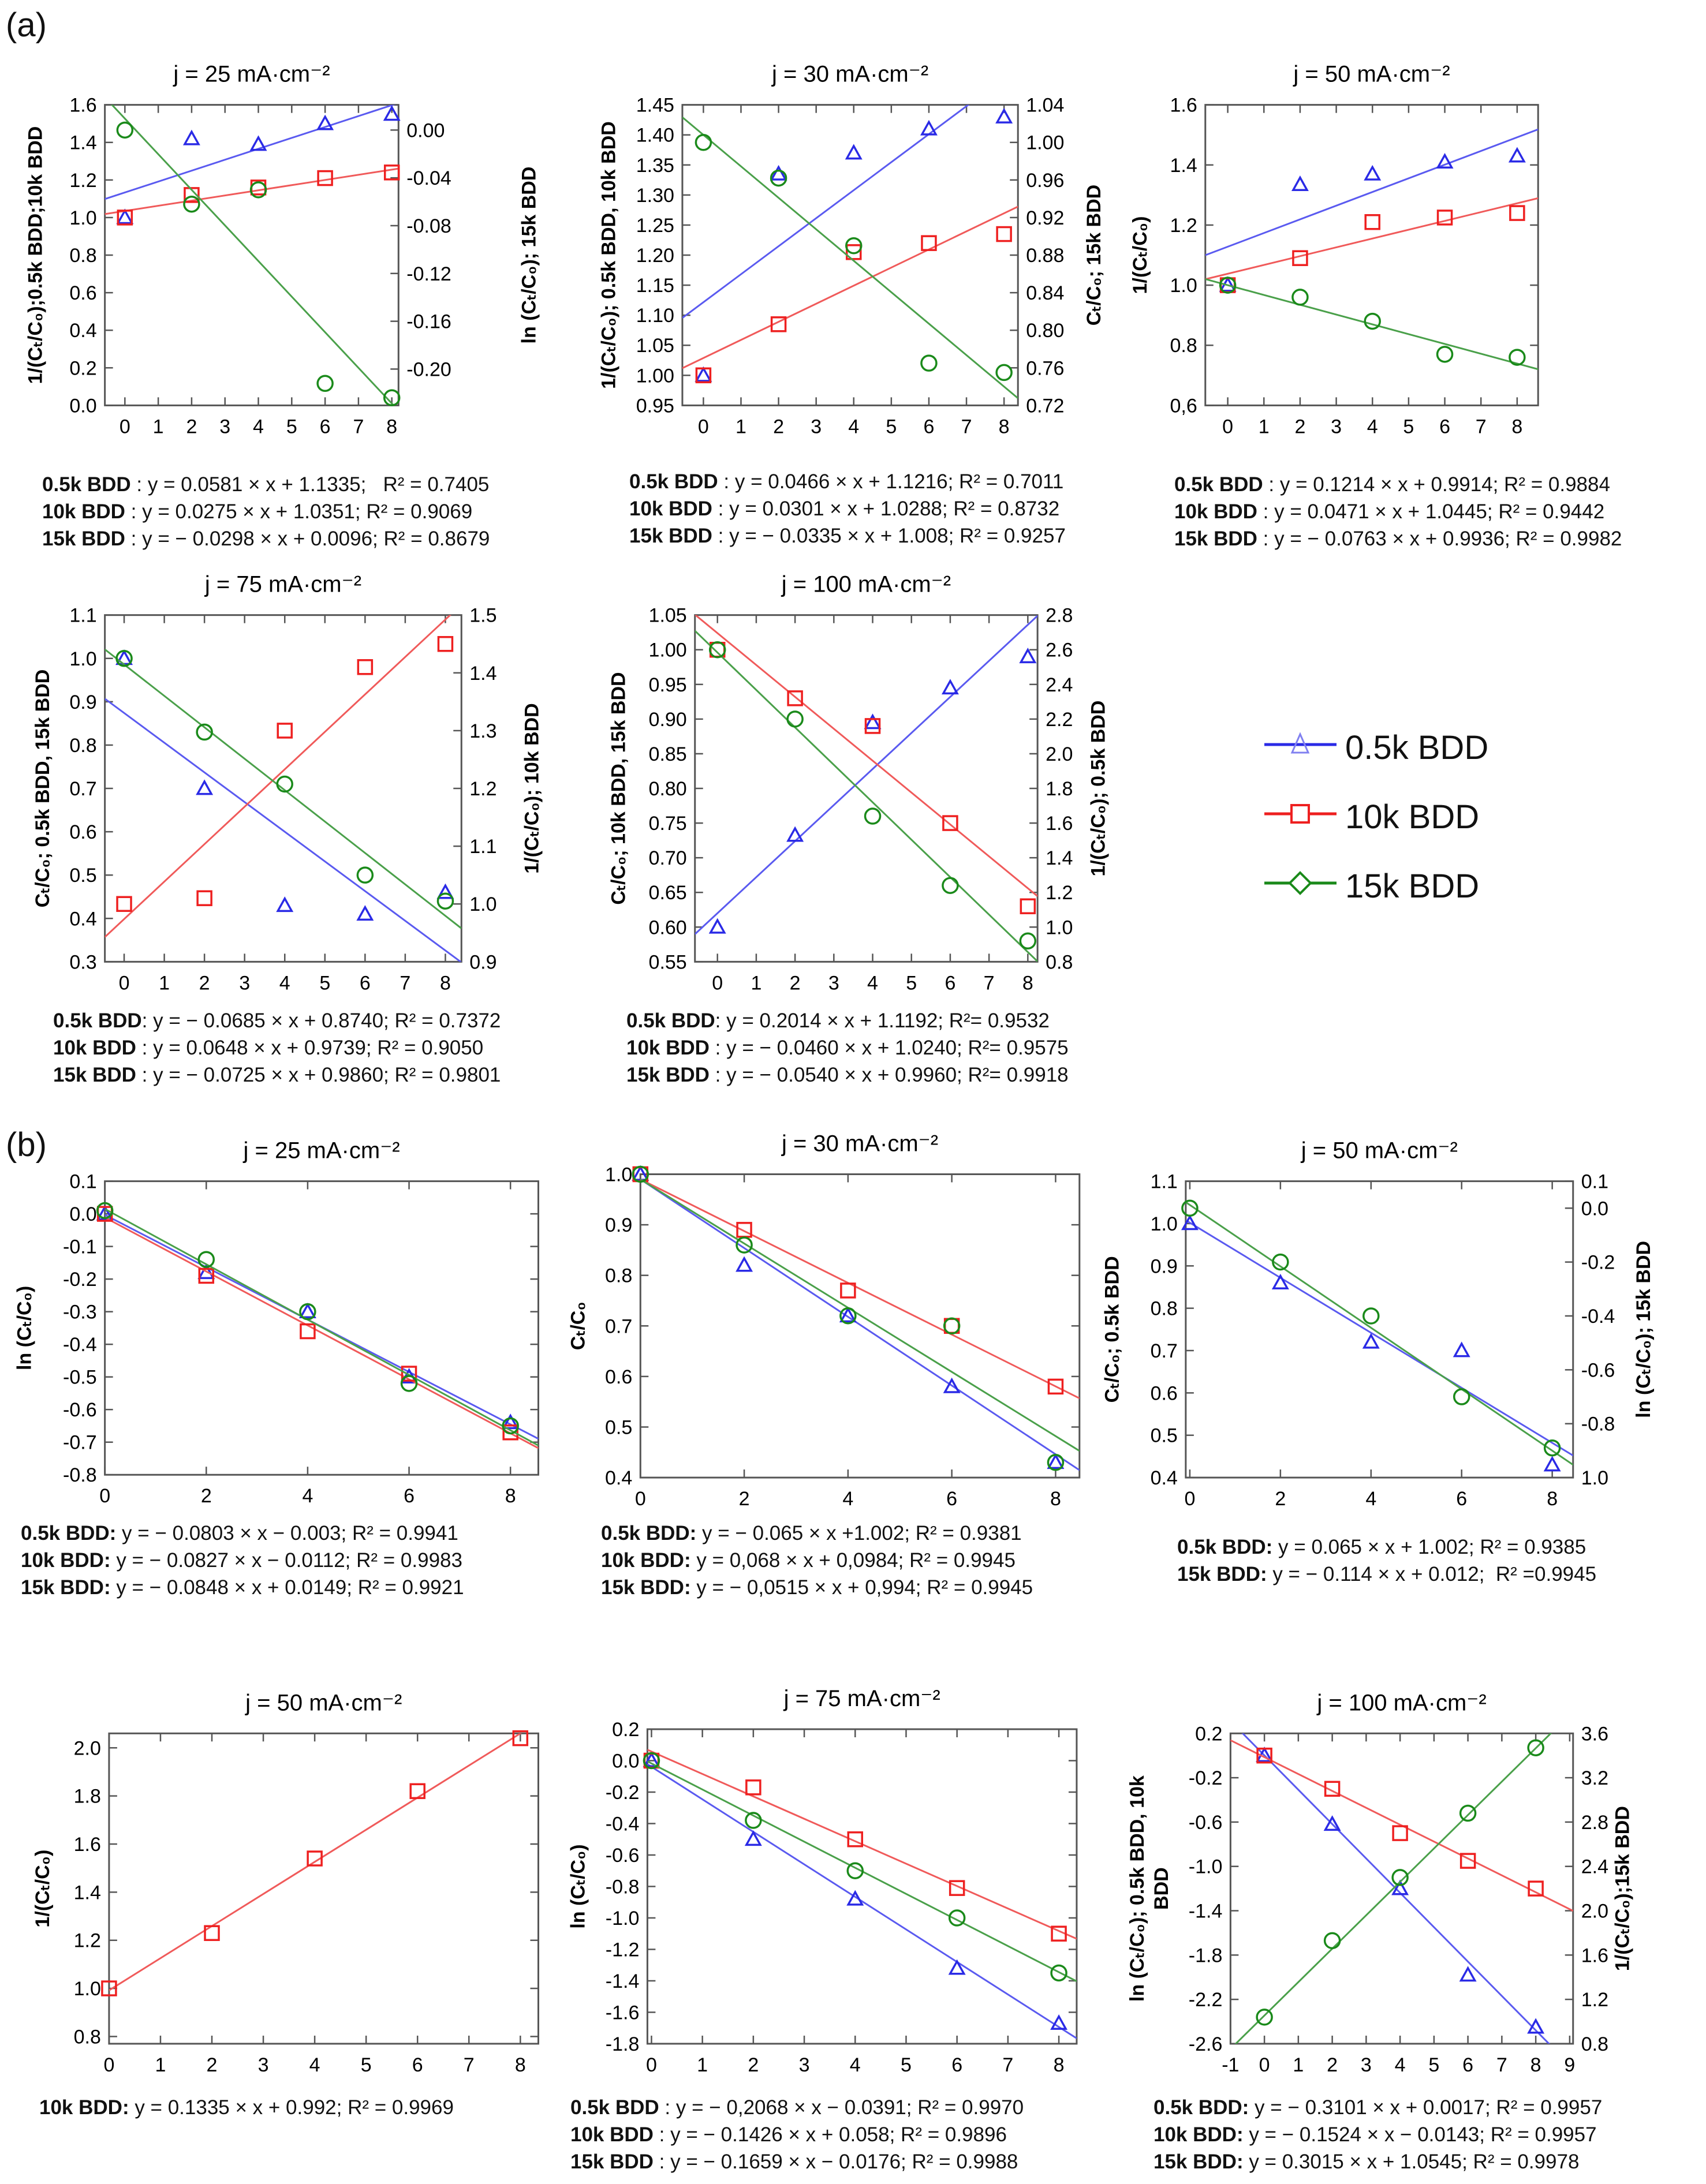 The height and width of the screenshot is (2184, 1706). What do you see at coordinates (1206, 1823) in the screenshot?
I see `y-tick-label: -0.6` at bounding box center [1206, 1823].